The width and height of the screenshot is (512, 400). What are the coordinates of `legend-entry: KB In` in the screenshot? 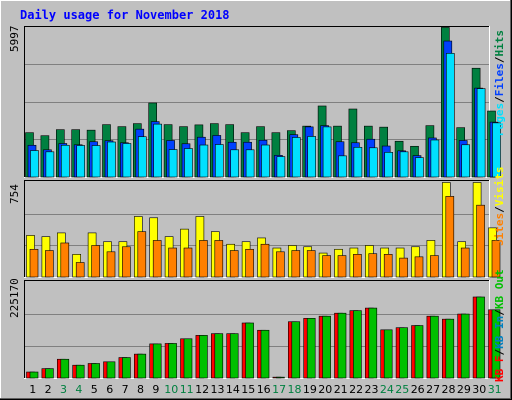 It's located at (499, 332).